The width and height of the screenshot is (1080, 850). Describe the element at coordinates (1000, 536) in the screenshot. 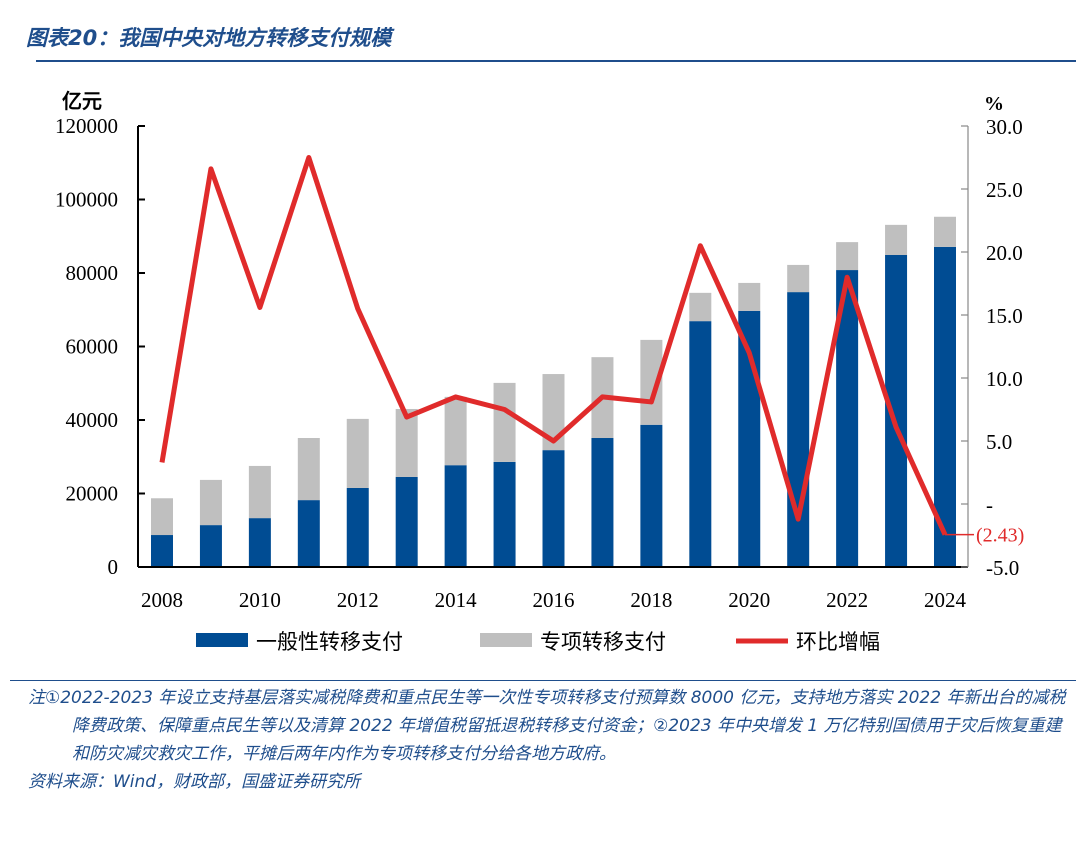

I see `annotation-label: (2.43)` at that location.